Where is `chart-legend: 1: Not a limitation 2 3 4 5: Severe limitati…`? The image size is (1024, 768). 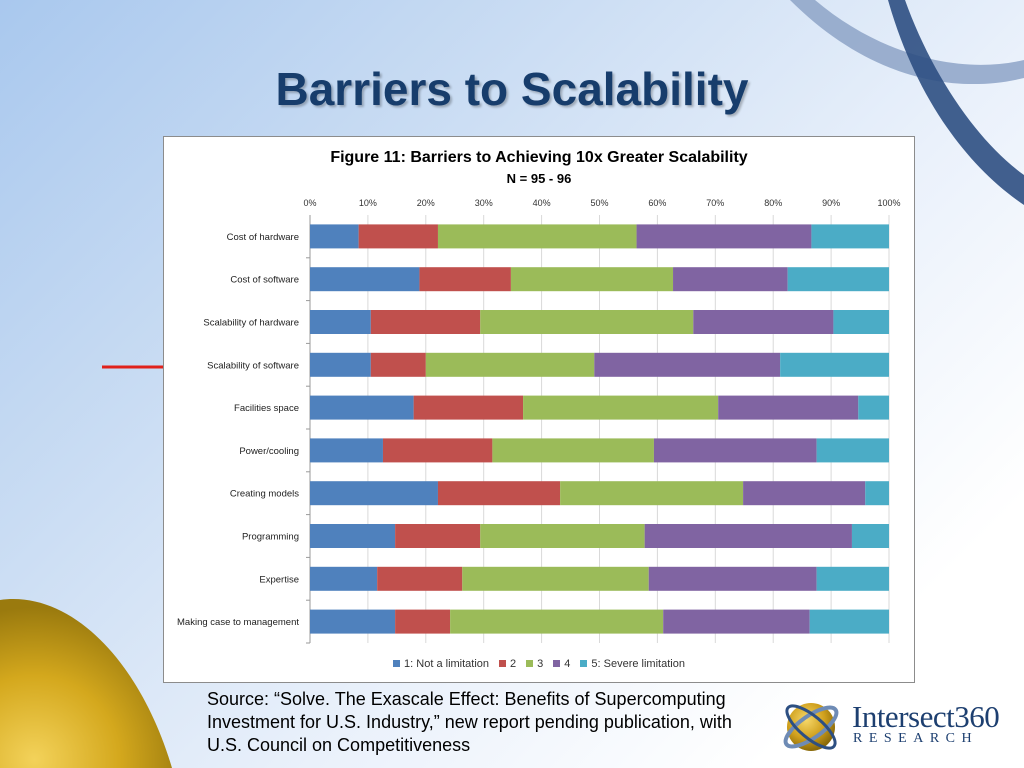 chart-legend: 1: Not a limitation 2 3 4 5: Severe limitati… is located at coordinates (539, 664).